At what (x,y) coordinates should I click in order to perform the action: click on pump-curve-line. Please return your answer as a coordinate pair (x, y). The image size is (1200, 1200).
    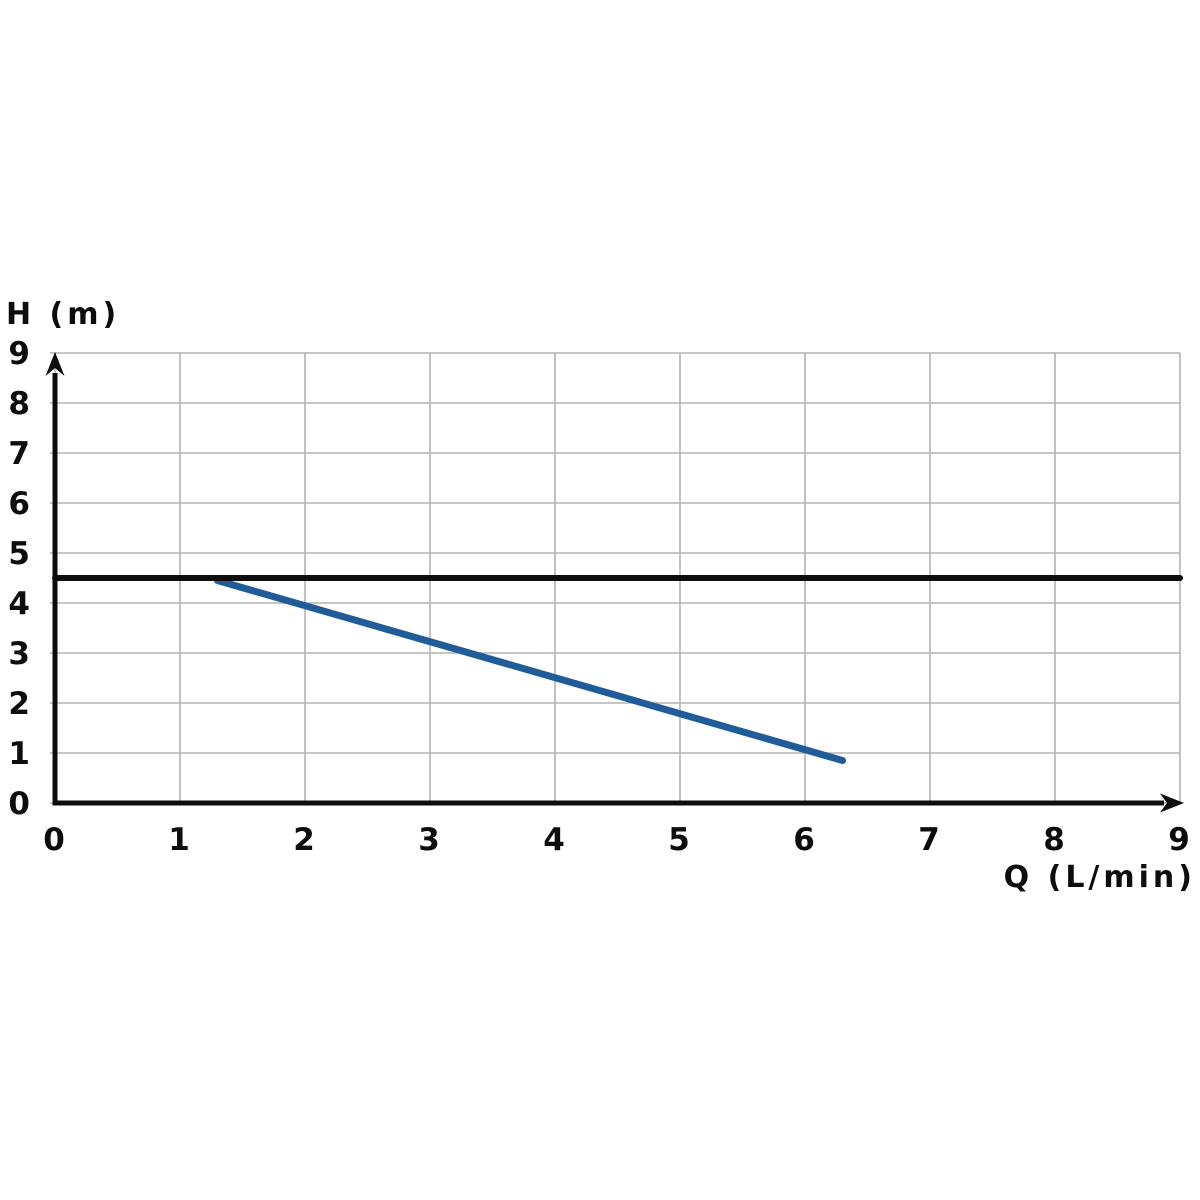
    Looking at the image, I should click on (530, 670).